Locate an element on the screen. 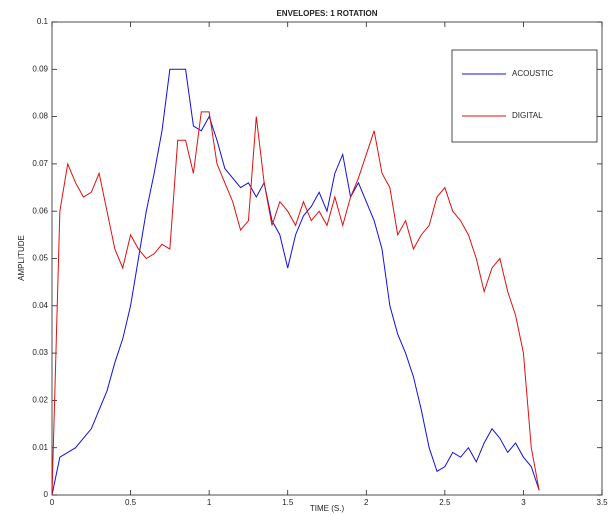  x-tick-label: 0.5 is located at coordinates (131, 502).